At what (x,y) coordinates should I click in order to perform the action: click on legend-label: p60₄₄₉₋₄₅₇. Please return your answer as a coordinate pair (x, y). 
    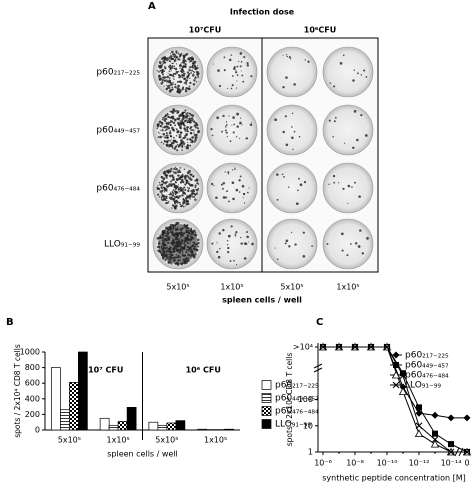
    Looking at the image, I should click on (297, 399).